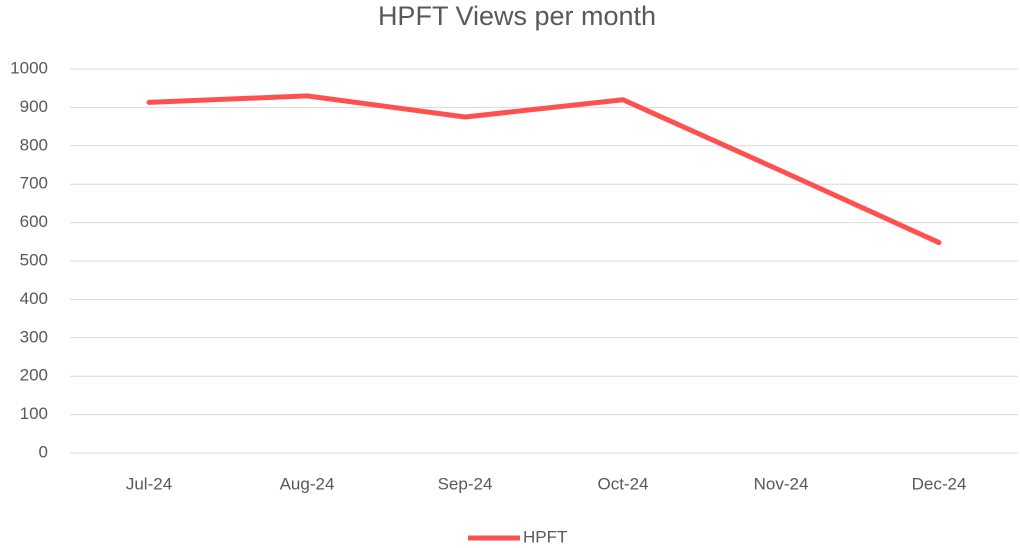 This screenshot has height=548, width=1020. Describe the element at coordinates (465, 483) in the screenshot. I see `x-tick-label: Sep-24` at that location.